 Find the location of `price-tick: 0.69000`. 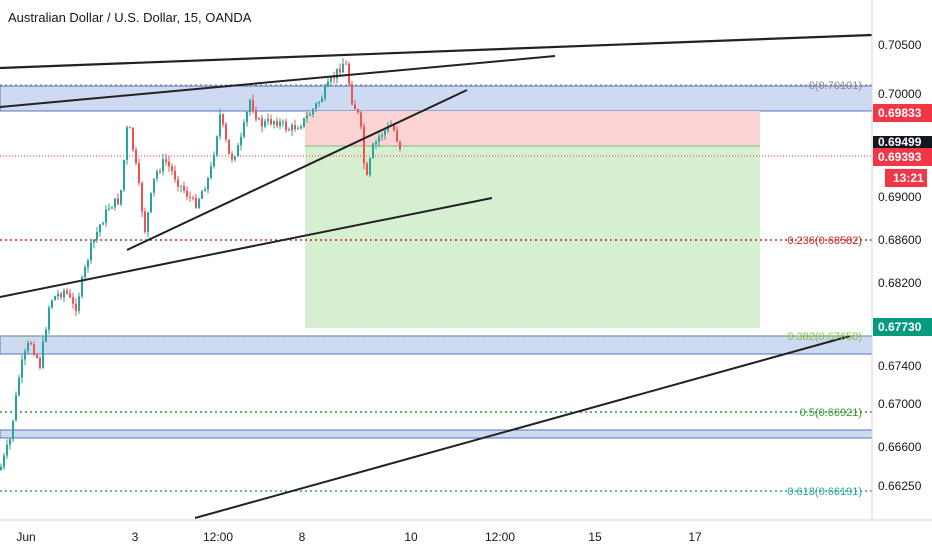

price-tick: 0.69000 is located at coordinates (900, 197).